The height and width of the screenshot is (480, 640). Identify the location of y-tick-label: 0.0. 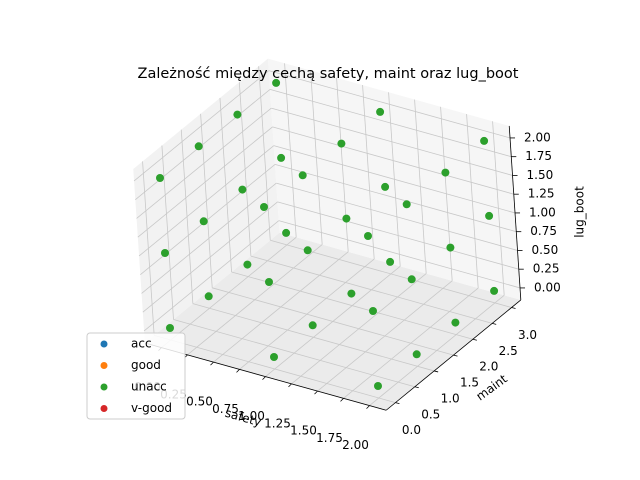
(411, 430).